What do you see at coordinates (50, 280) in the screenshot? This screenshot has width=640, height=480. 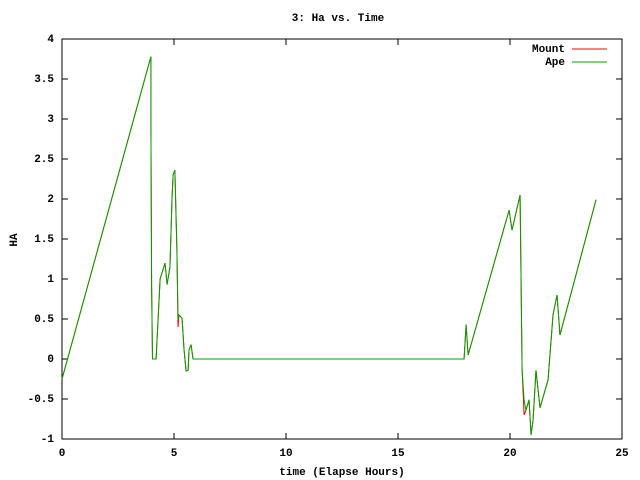 I see `y-tick-label: 1` at bounding box center [50, 280].